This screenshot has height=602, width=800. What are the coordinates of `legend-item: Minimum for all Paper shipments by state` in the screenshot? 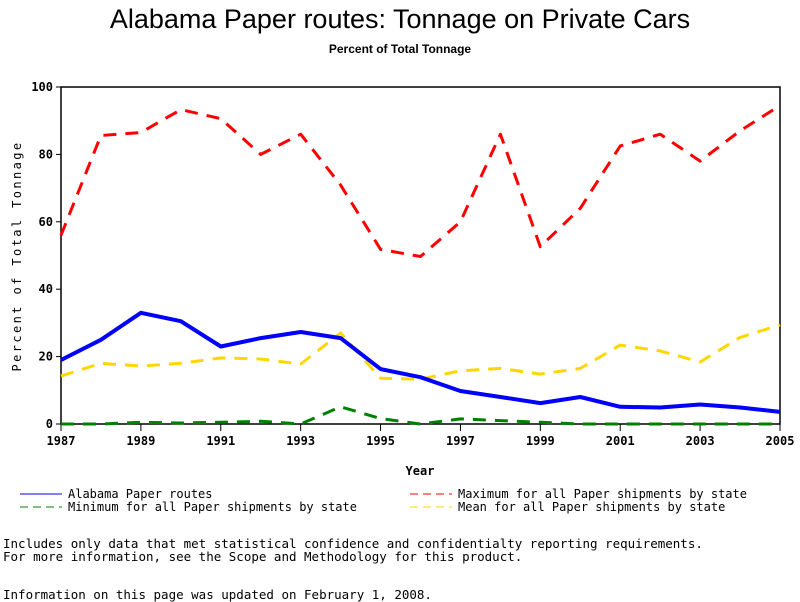 It's located at (188, 507).